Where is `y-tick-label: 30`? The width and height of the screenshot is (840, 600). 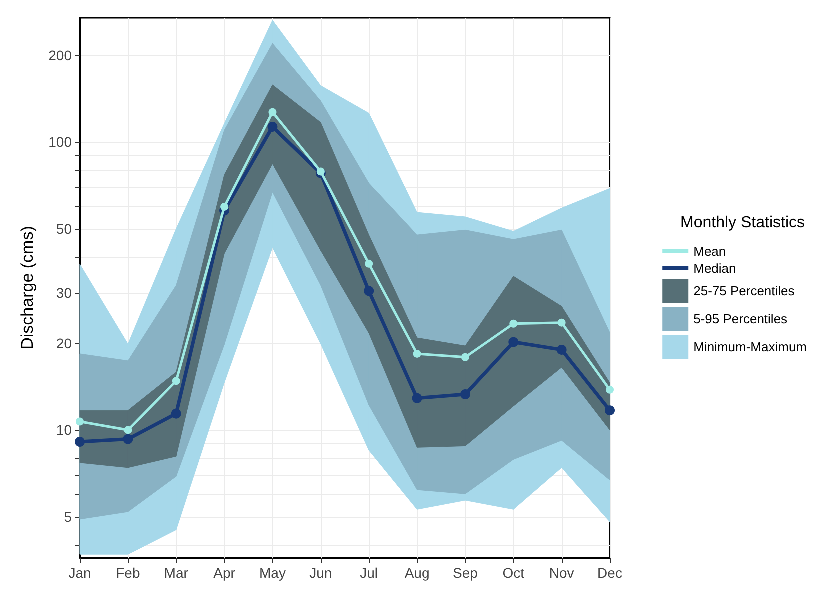
y-tick-label: 30 is located at coordinates (64, 292).